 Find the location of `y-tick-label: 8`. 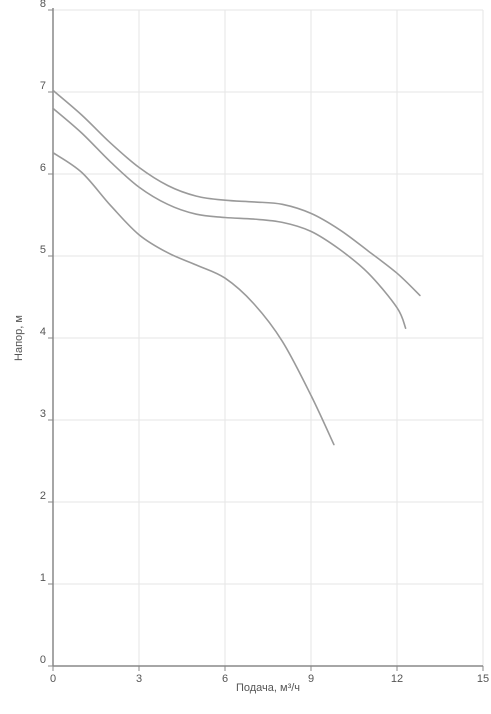

y-tick-label: 8 is located at coordinates (43, 5).